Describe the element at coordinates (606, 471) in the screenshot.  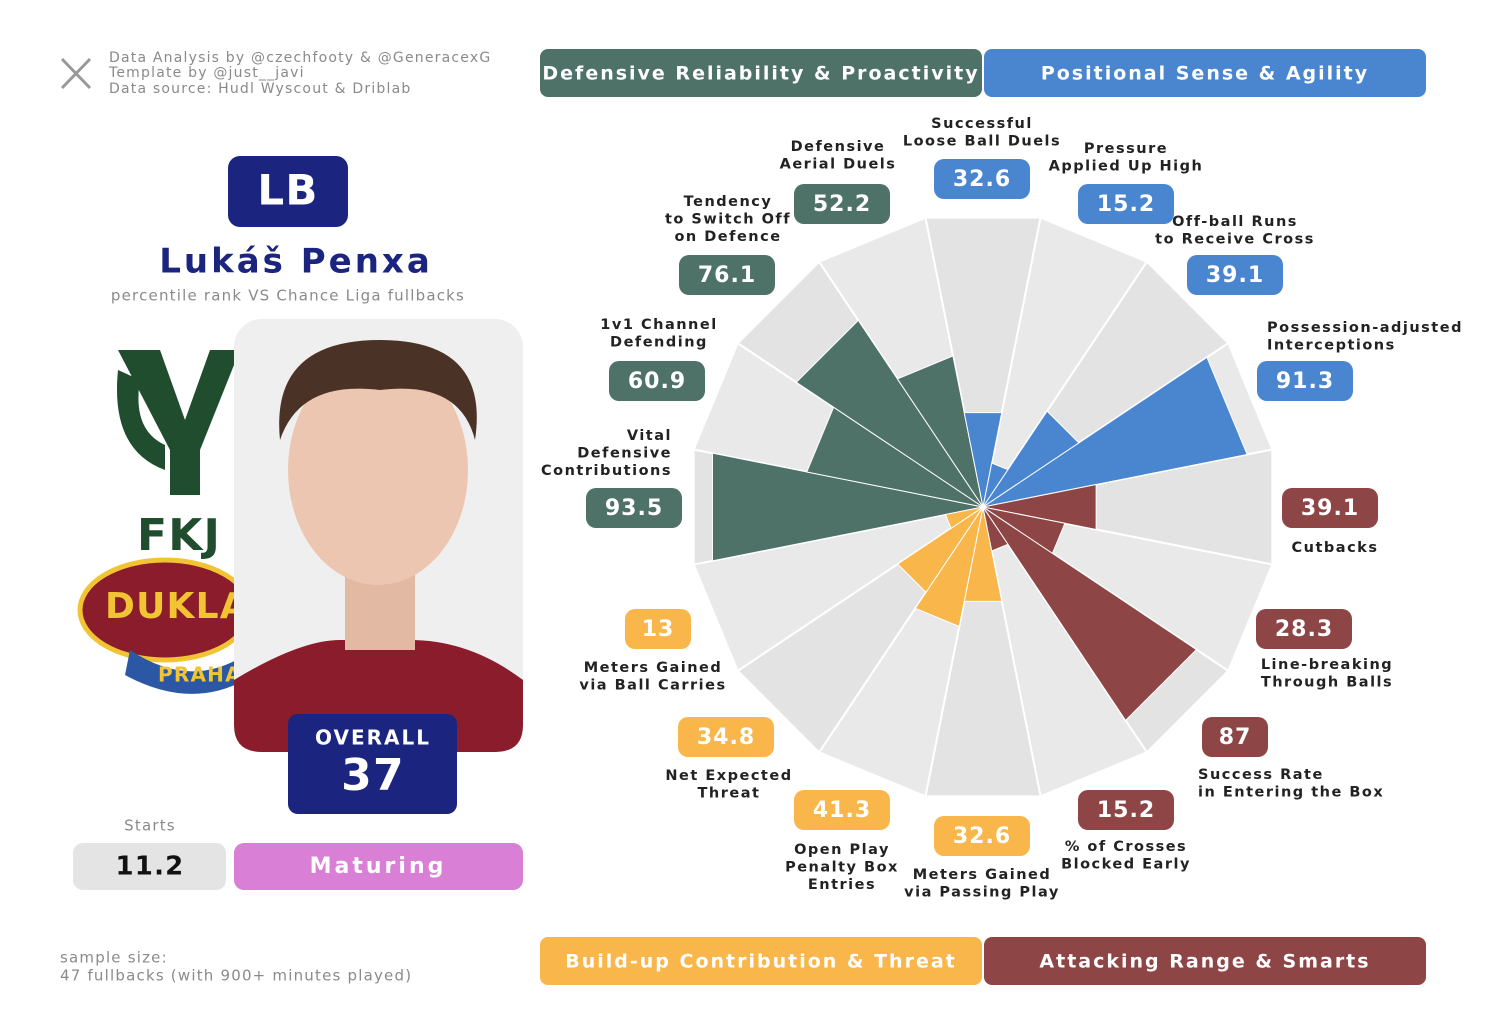
I see `category-label: Contributions` at that location.